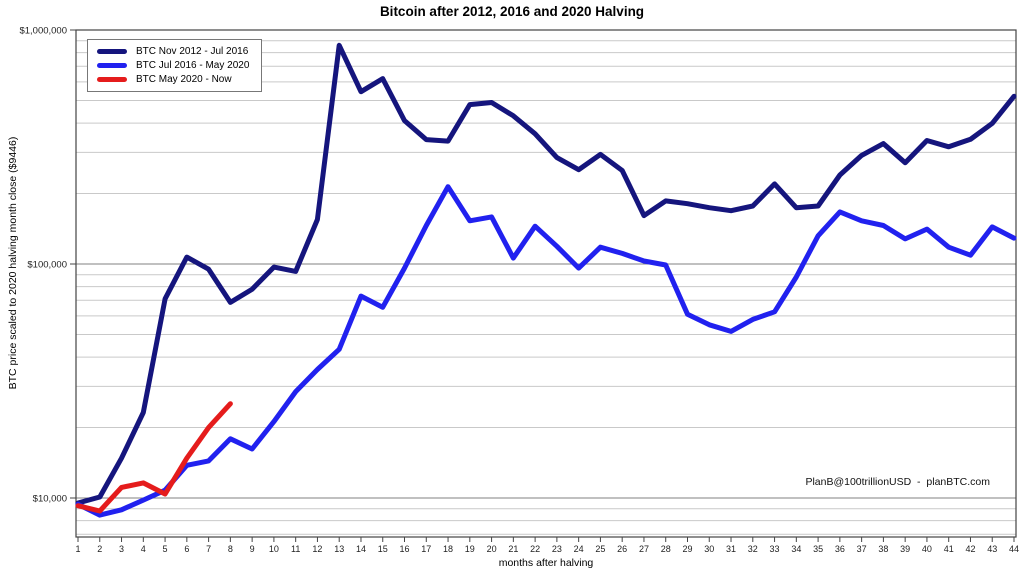 The width and height of the screenshot is (1024, 575). Describe the element at coordinates (295, 549) in the screenshot. I see `x-tick-label: 11` at that location.